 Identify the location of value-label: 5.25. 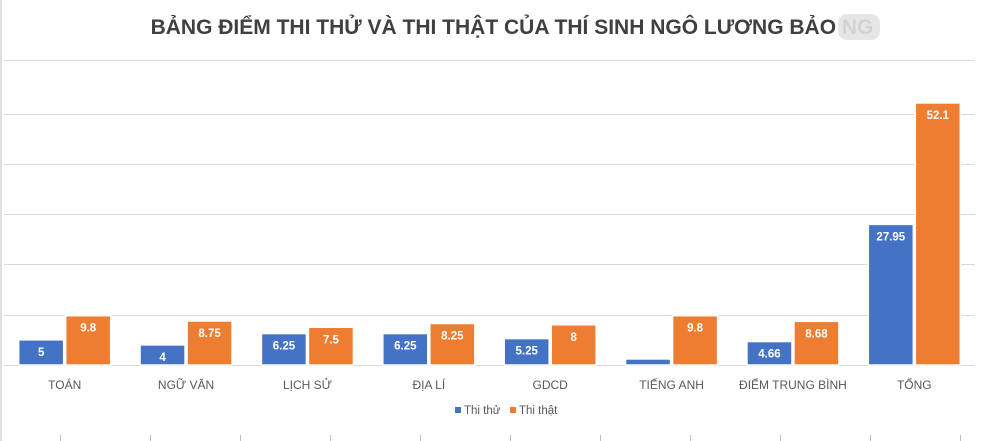
(526, 352).